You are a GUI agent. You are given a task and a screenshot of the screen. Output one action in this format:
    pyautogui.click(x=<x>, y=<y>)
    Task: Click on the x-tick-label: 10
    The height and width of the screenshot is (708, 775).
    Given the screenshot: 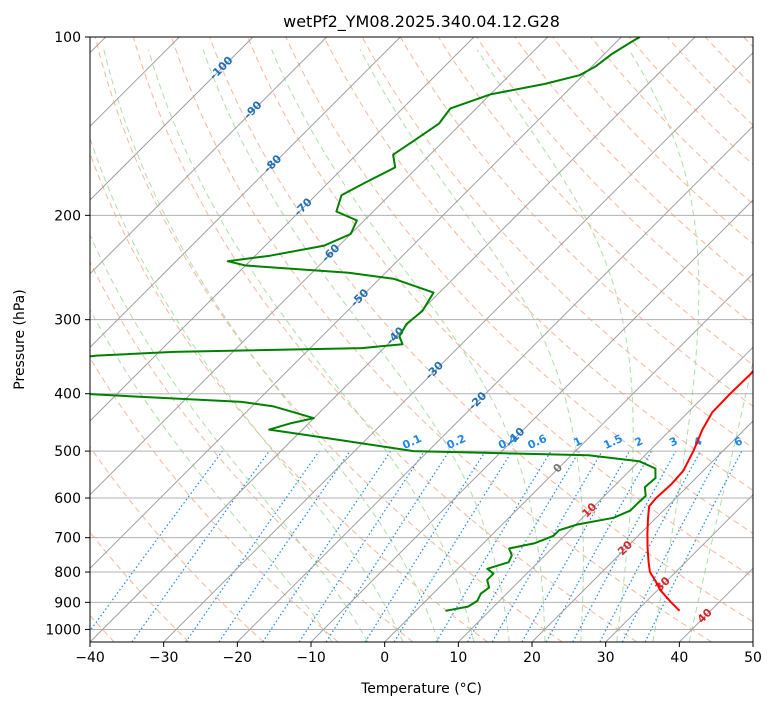 What is the action you would take?
    pyautogui.click(x=458, y=658)
    